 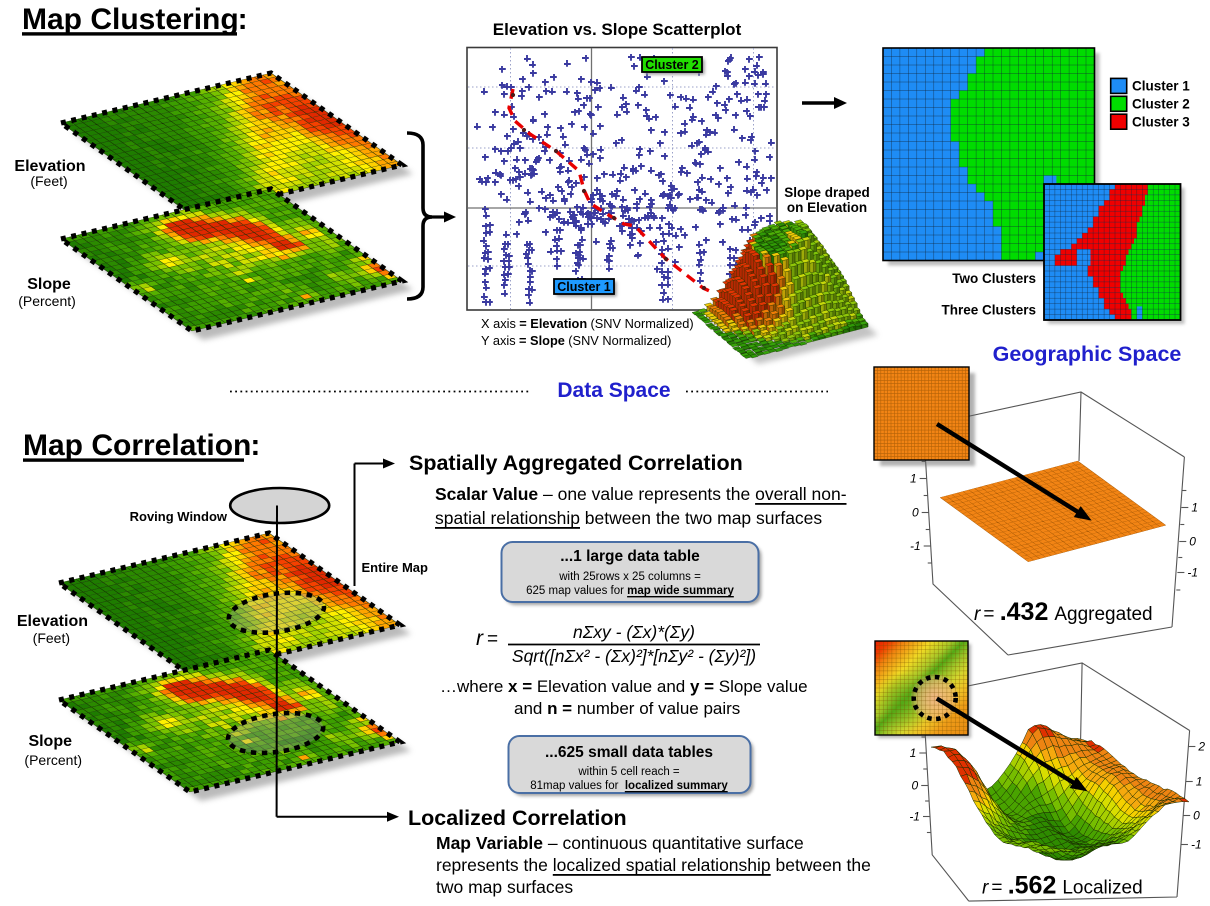 I want to click on svg-text: x =, so click(x=520, y=686).